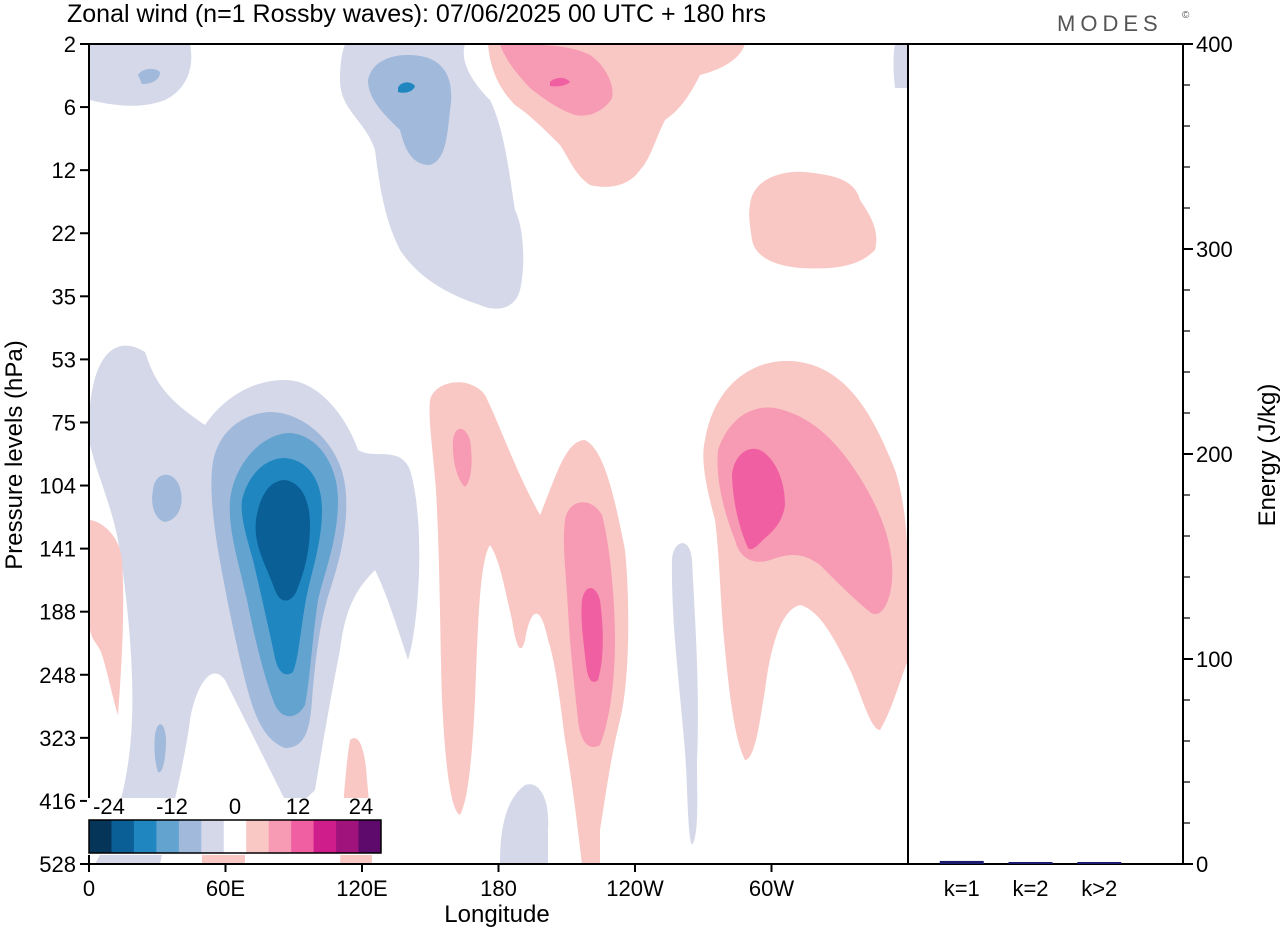  I want to click on colorbar-tick-label: -24, so click(109, 806).